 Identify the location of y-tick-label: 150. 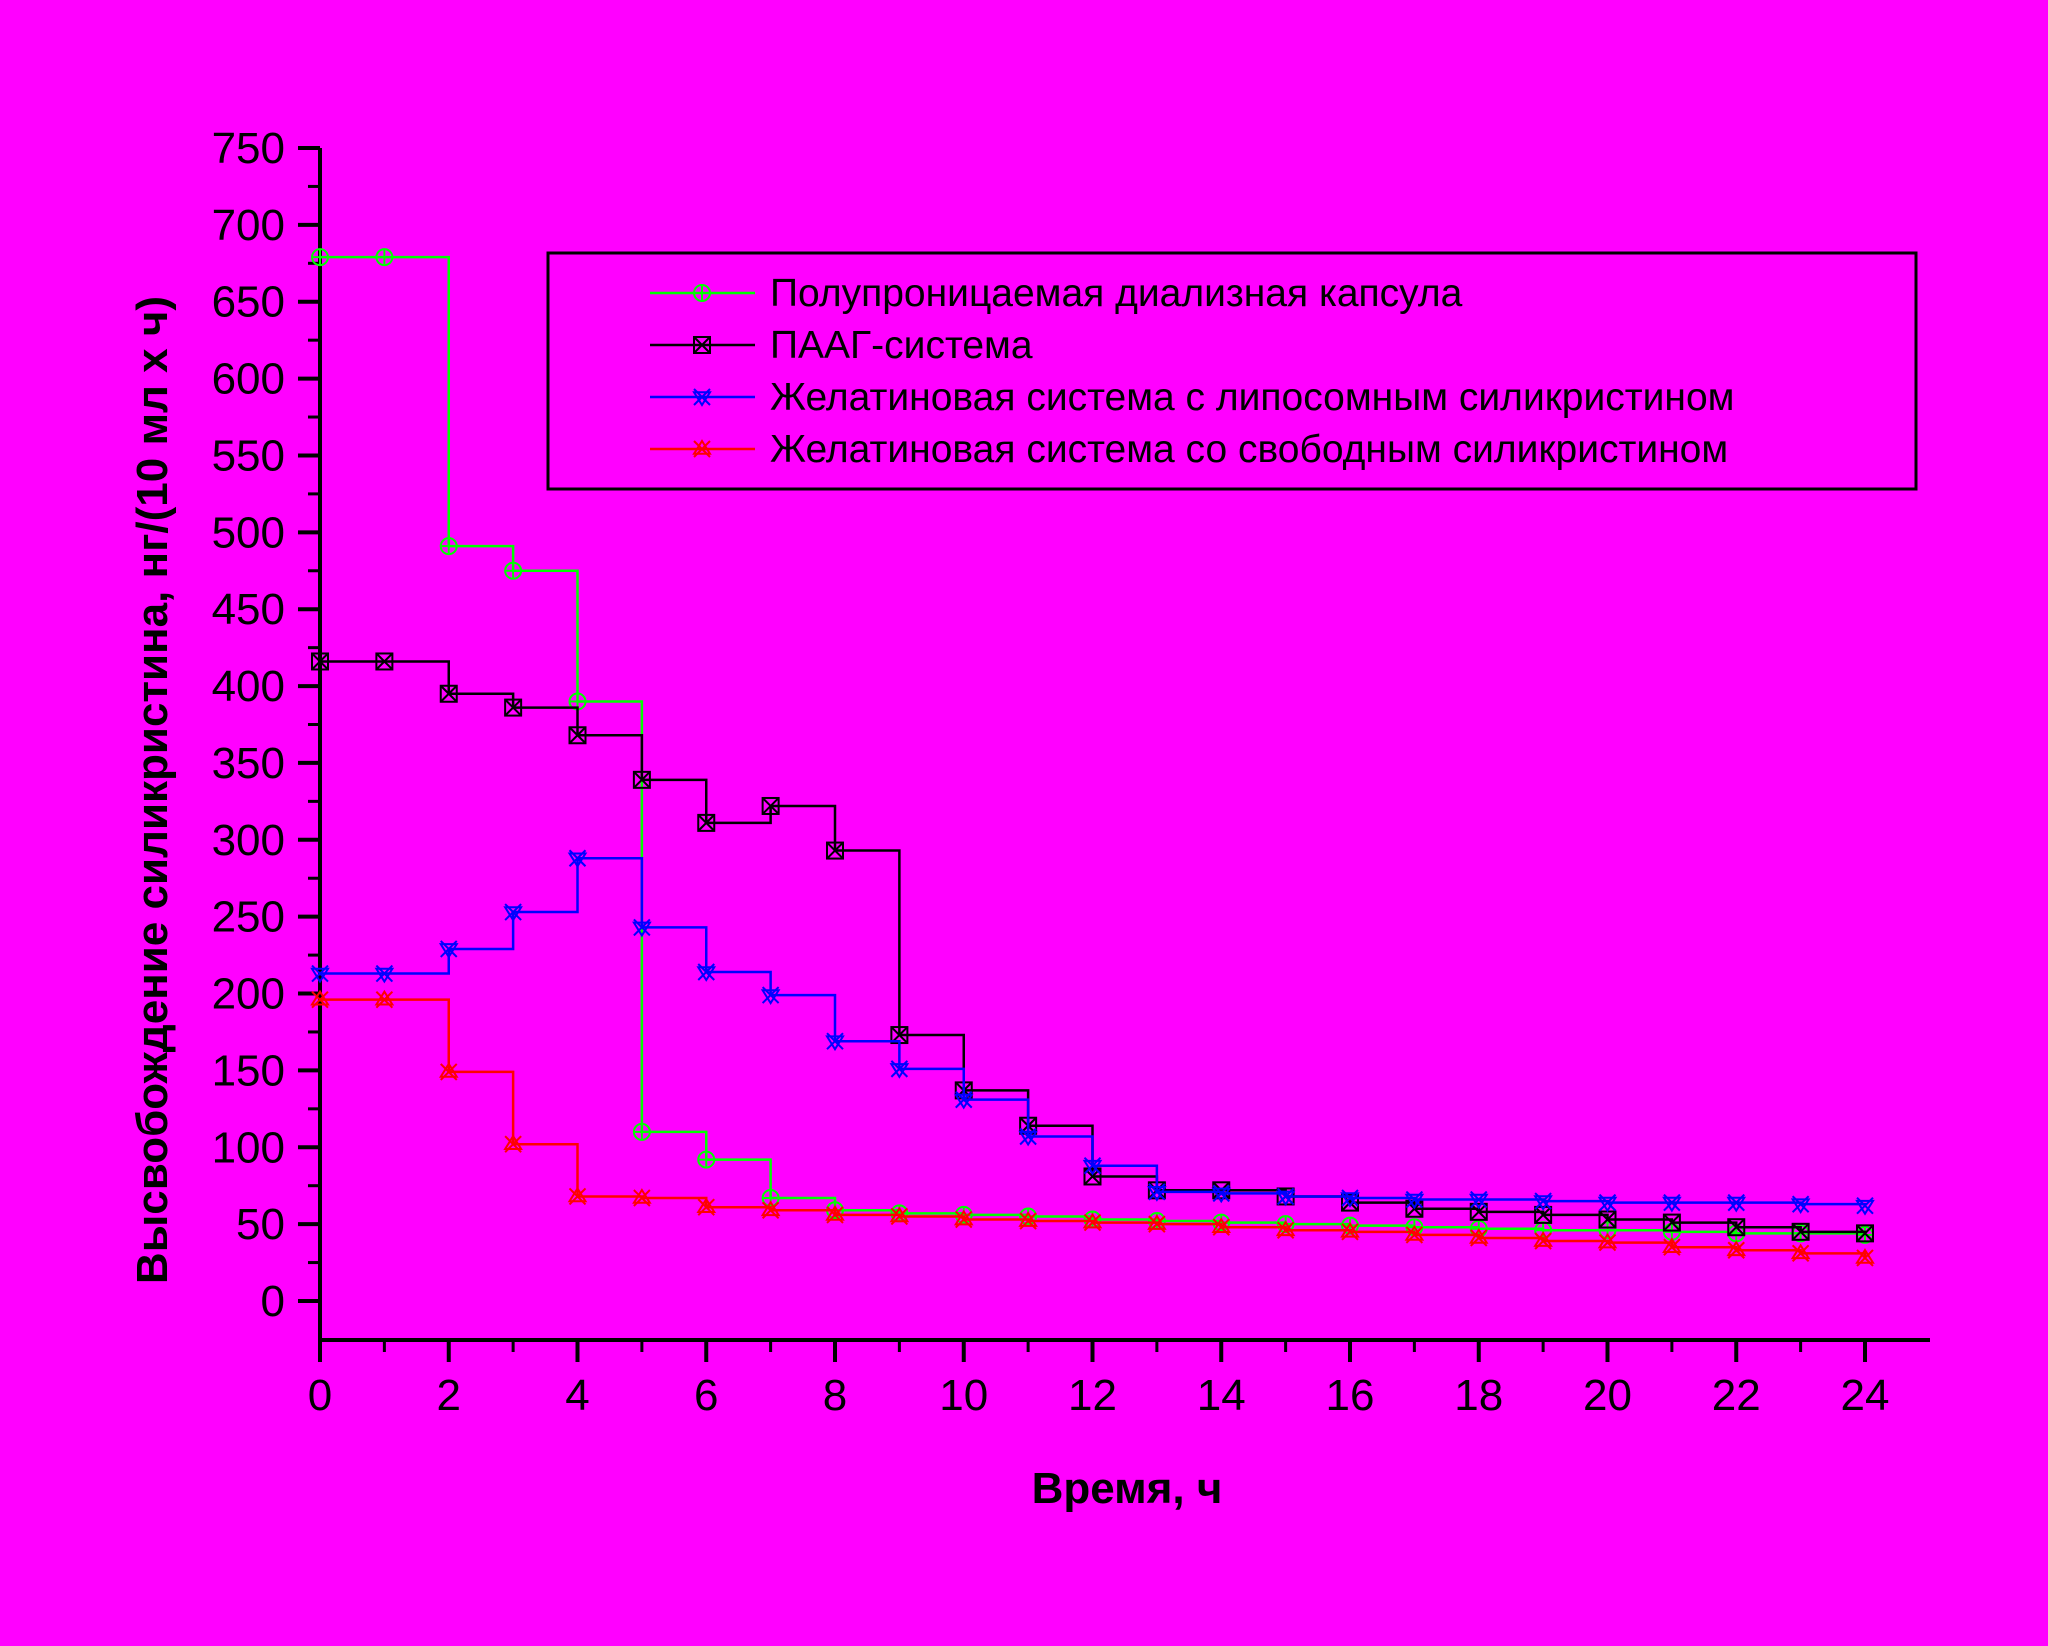
(248, 1070).